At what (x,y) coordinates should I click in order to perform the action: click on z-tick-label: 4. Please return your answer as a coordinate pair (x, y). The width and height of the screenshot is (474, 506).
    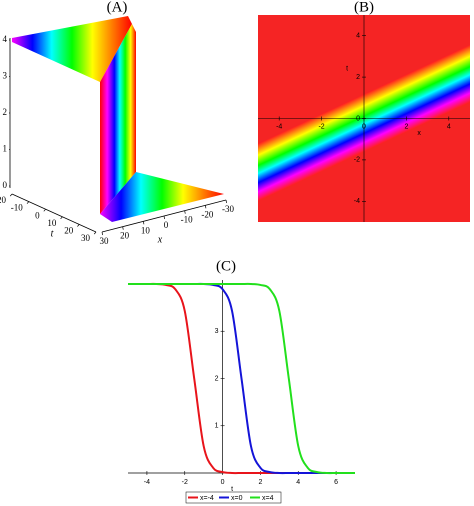
    Looking at the image, I should click on (5, 39).